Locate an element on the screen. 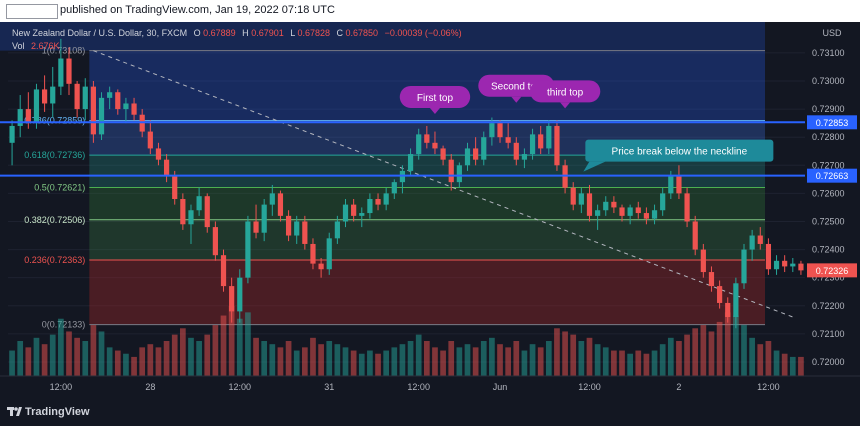 This screenshot has height=426, width=860. horizontal-lines is located at coordinates (402, 149).